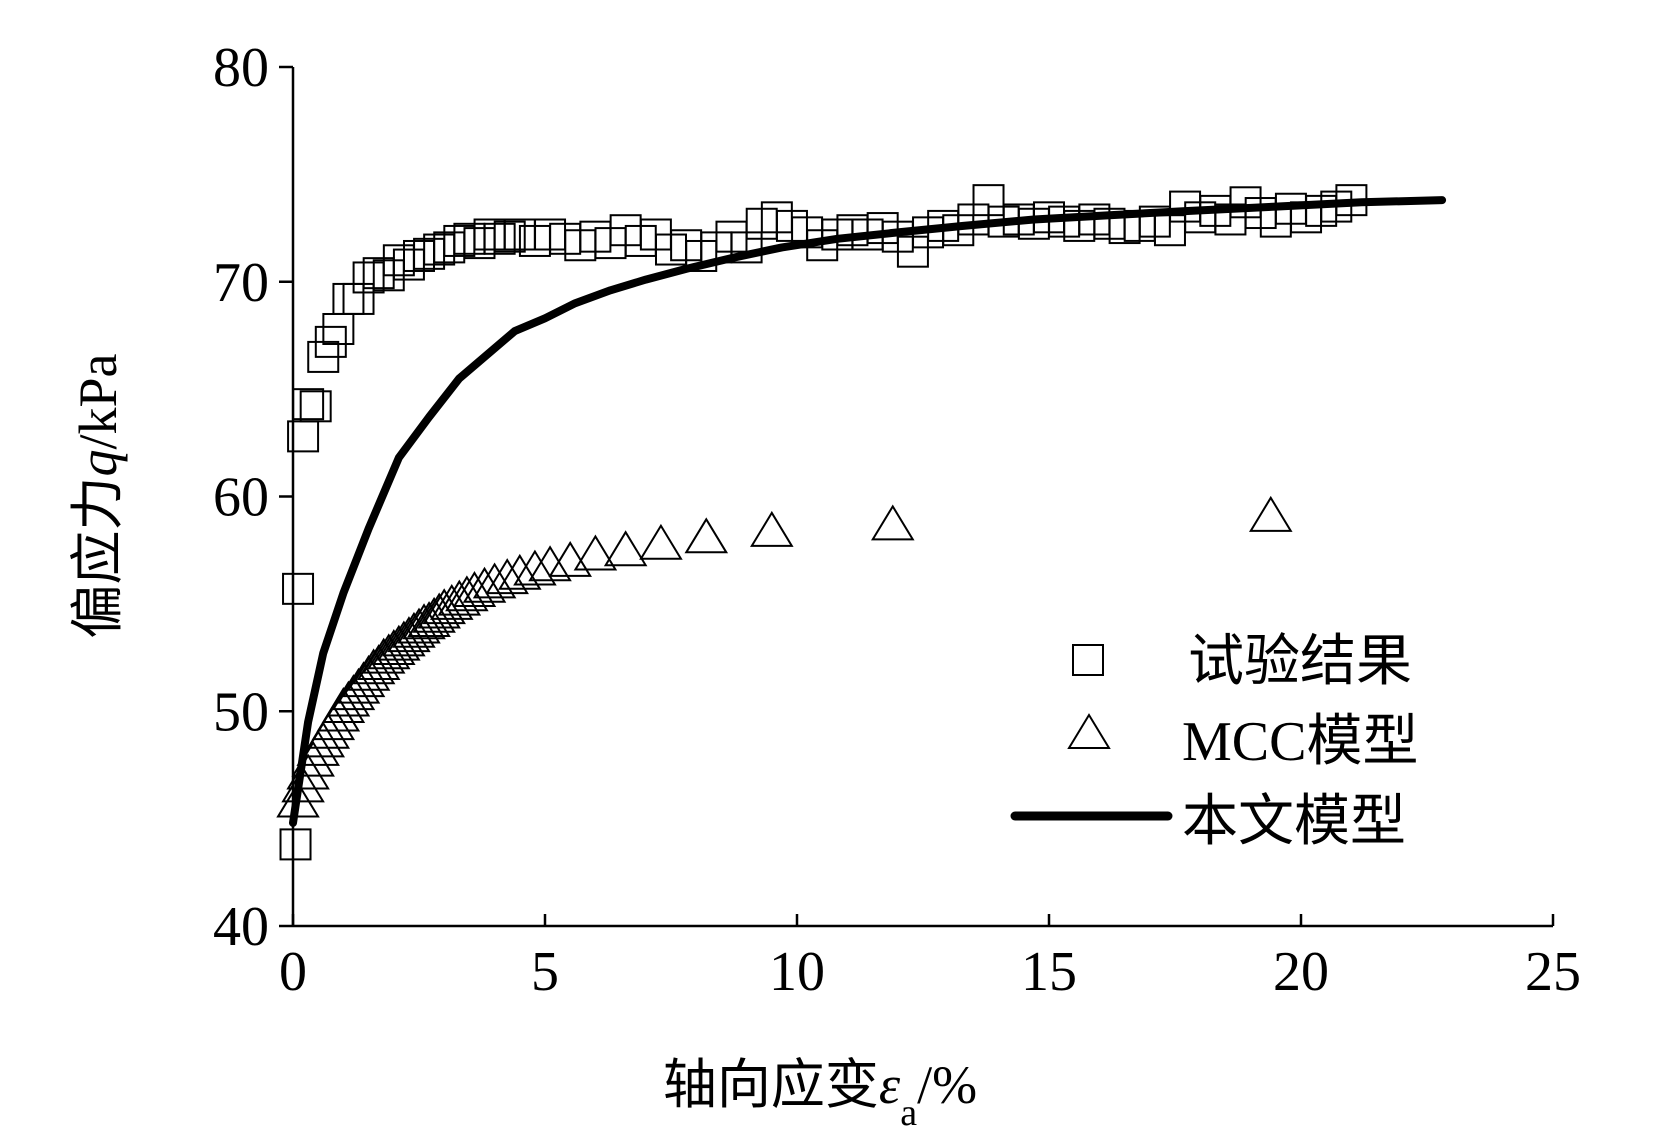  I want to click on legend-label-model: 本文模型, so click(1294, 821).